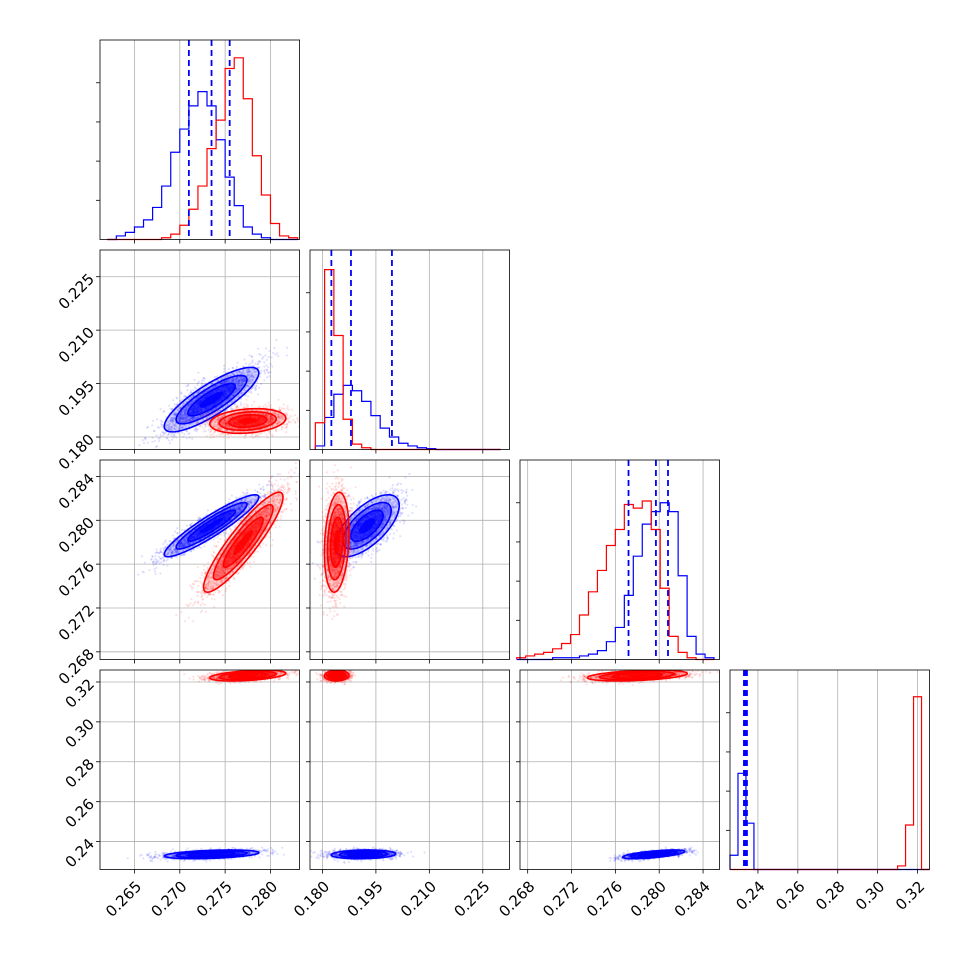  What do you see at coordinates (830, 896) in the screenshot?
I see `x-tick-label: 0.28` at bounding box center [830, 896].